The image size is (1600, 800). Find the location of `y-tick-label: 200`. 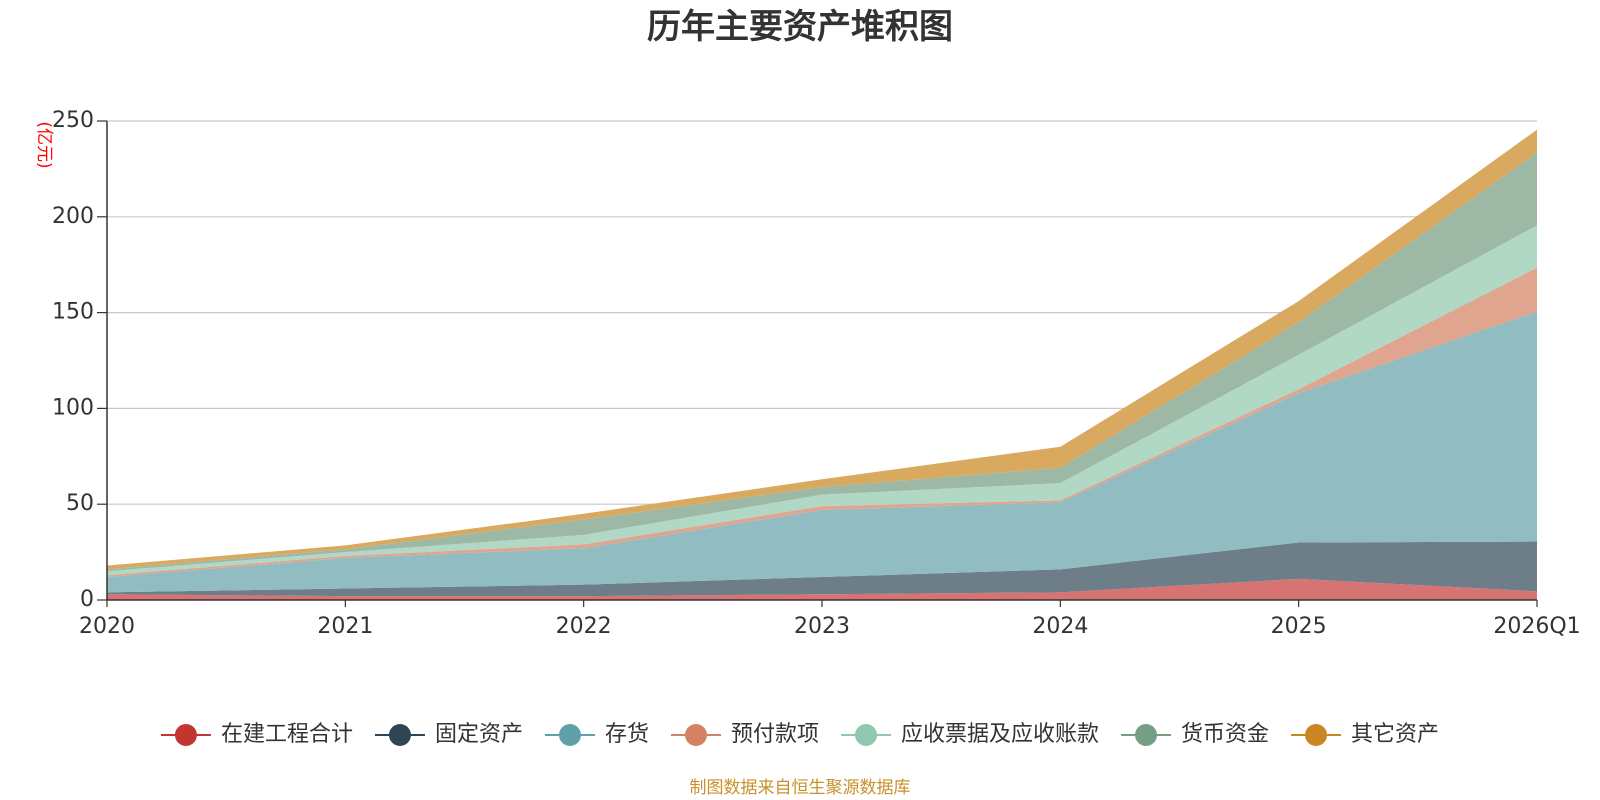

y-tick-label: 200 is located at coordinates (73, 216).